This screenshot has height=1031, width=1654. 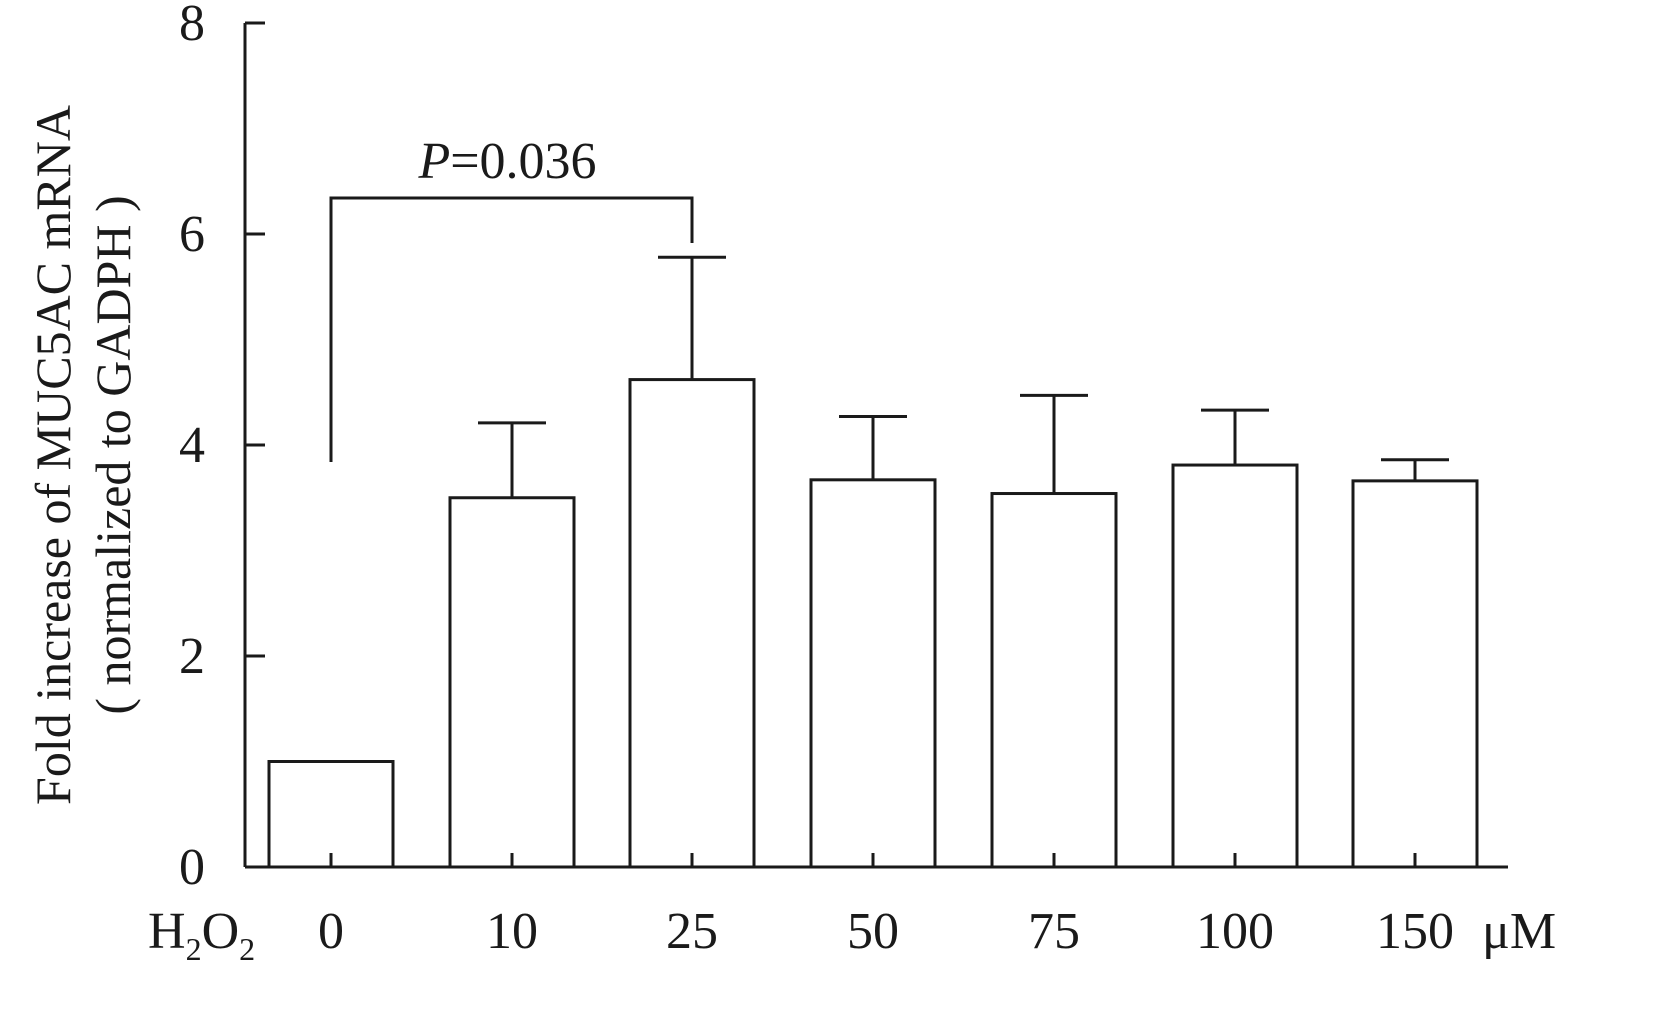 I want to click on significance-label: P=0.036, so click(x=506, y=161).